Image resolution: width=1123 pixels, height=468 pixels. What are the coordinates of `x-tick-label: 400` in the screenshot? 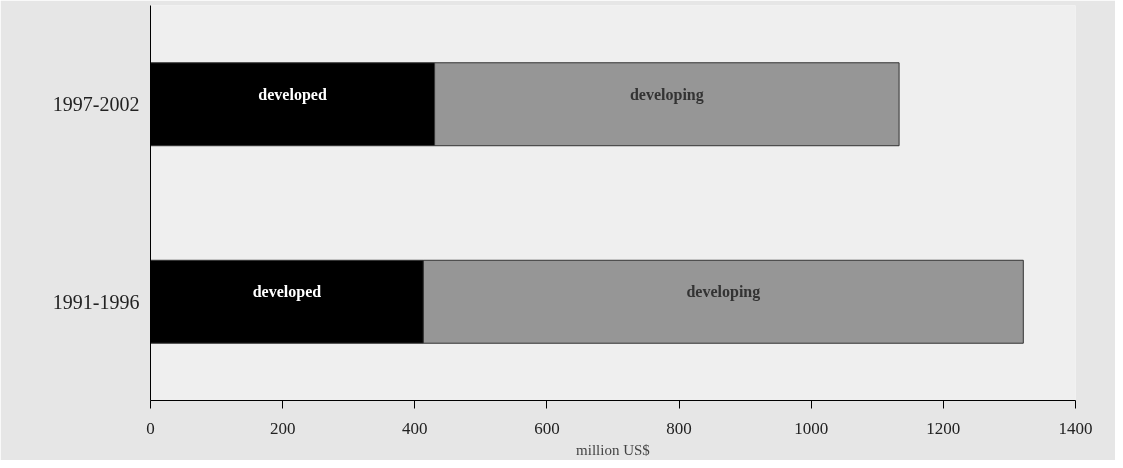 It's located at (415, 428).